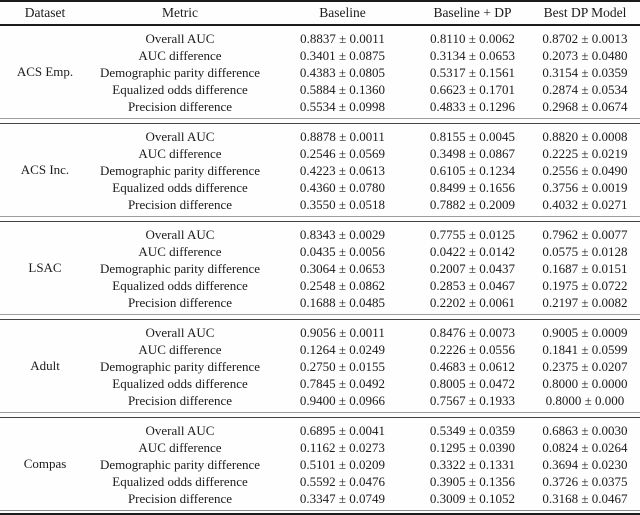 The width and height of the screenshot is (640, 515). I want to click on dataset-label: ACS Emp., so click(45, 71).